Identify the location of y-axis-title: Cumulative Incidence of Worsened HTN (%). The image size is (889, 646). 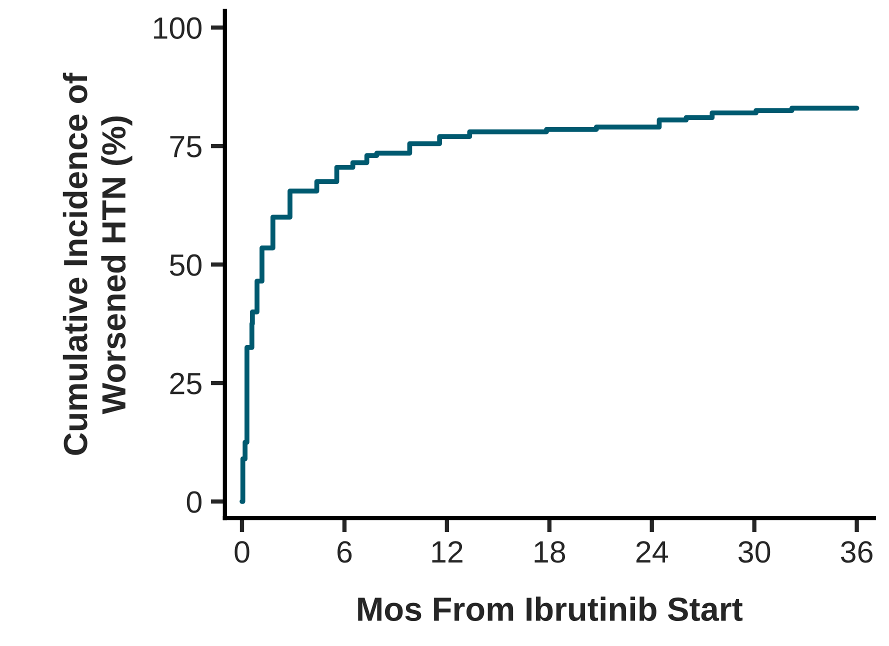
(97, 263).